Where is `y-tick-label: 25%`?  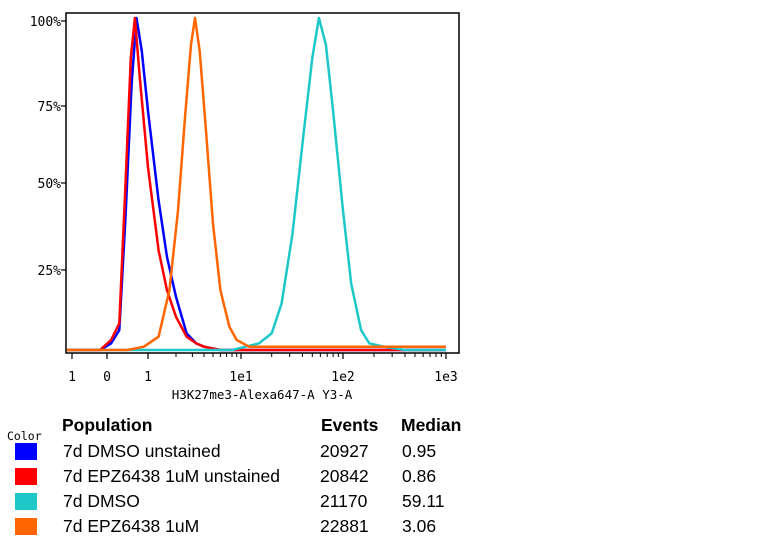
y-tick-label: 25% is located at coordinates (50, 271).